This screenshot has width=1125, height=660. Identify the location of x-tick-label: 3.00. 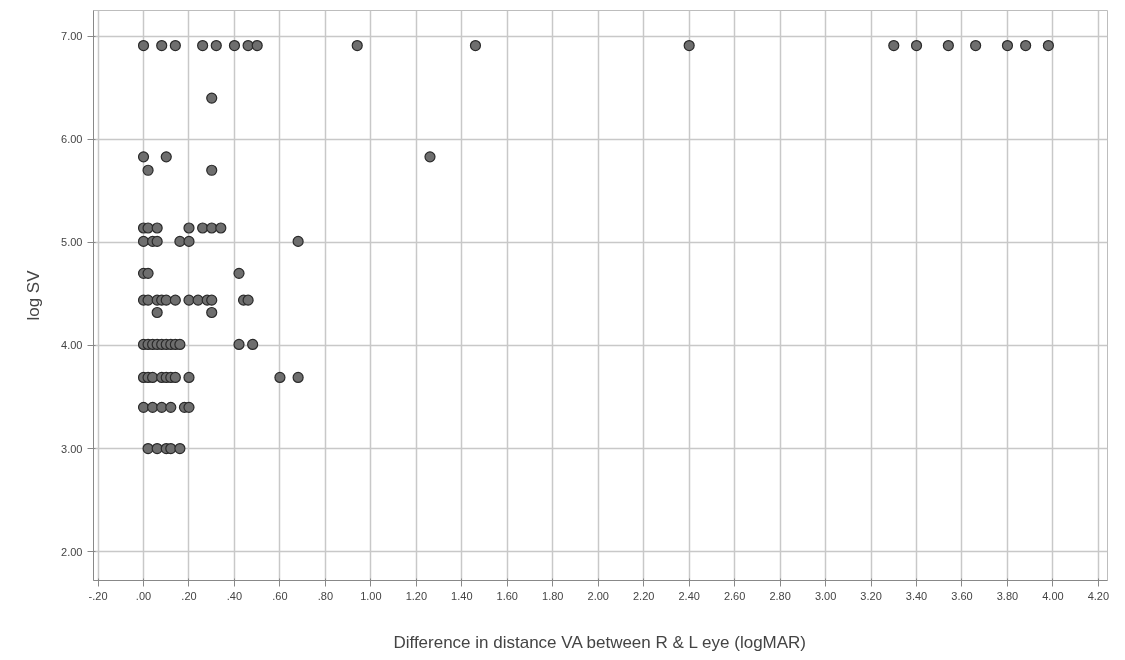
(825, 595).